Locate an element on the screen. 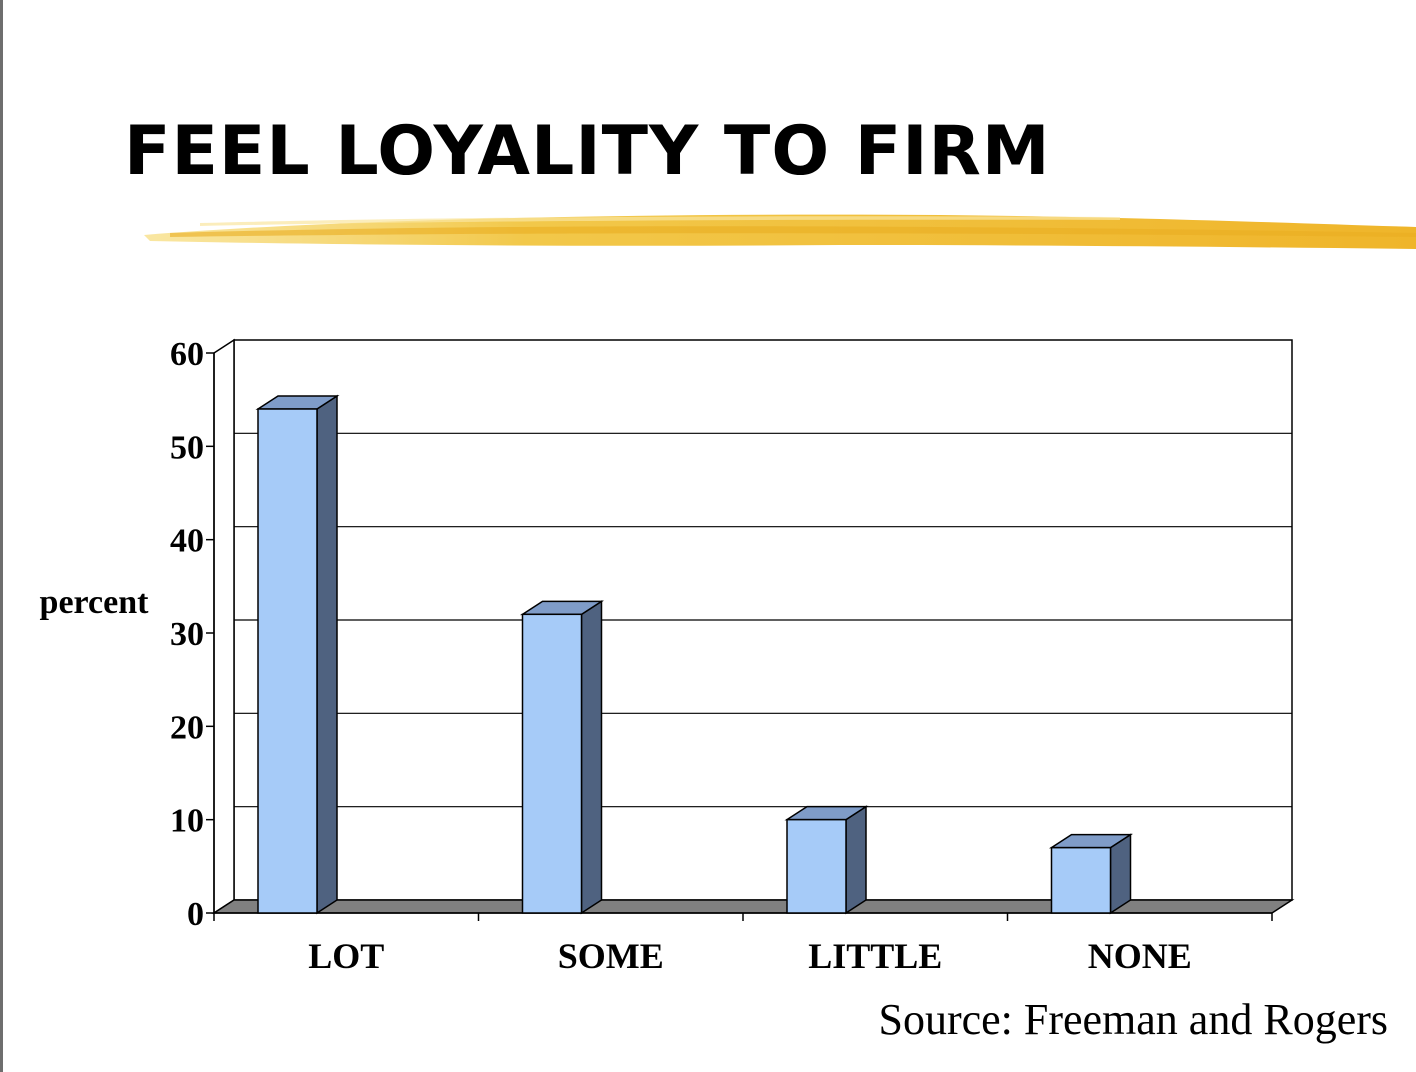 The image size is (1416, 1072). y-tick-label: 0 is located at coordinates (195, 914).